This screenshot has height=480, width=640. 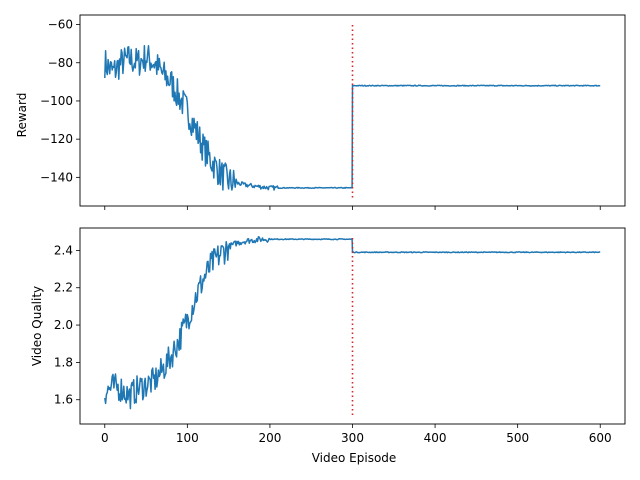 What do you see at coordinates (60, 25) in the screenshot?
I see `reward-y-tick-label: −60` at bounding box center [60, 25].